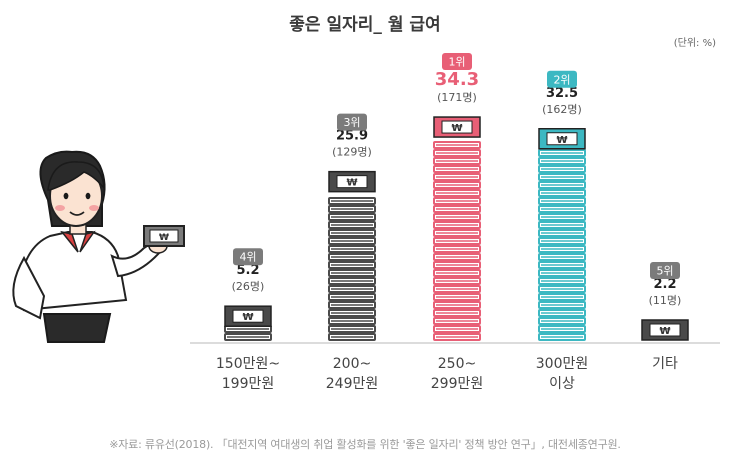 This screenshot has width=730, height=467. I want to click on category-label: 150만원~, so click(248, 364).